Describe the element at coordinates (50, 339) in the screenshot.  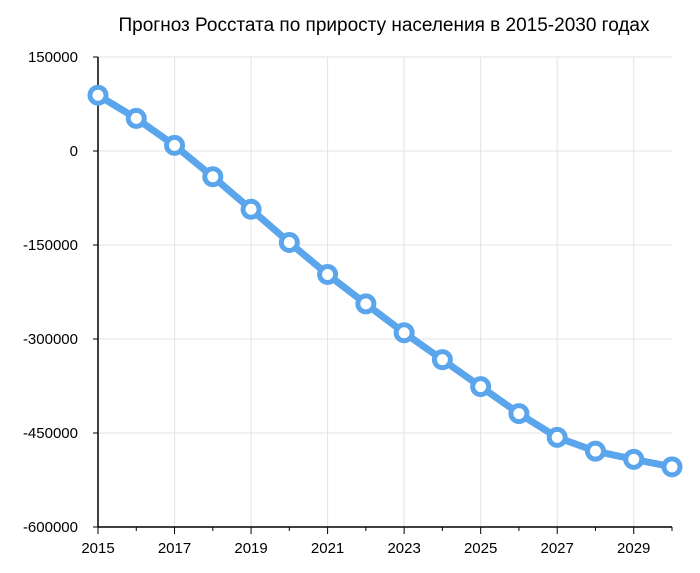
I see `y-tick-label: -300000` at that location.